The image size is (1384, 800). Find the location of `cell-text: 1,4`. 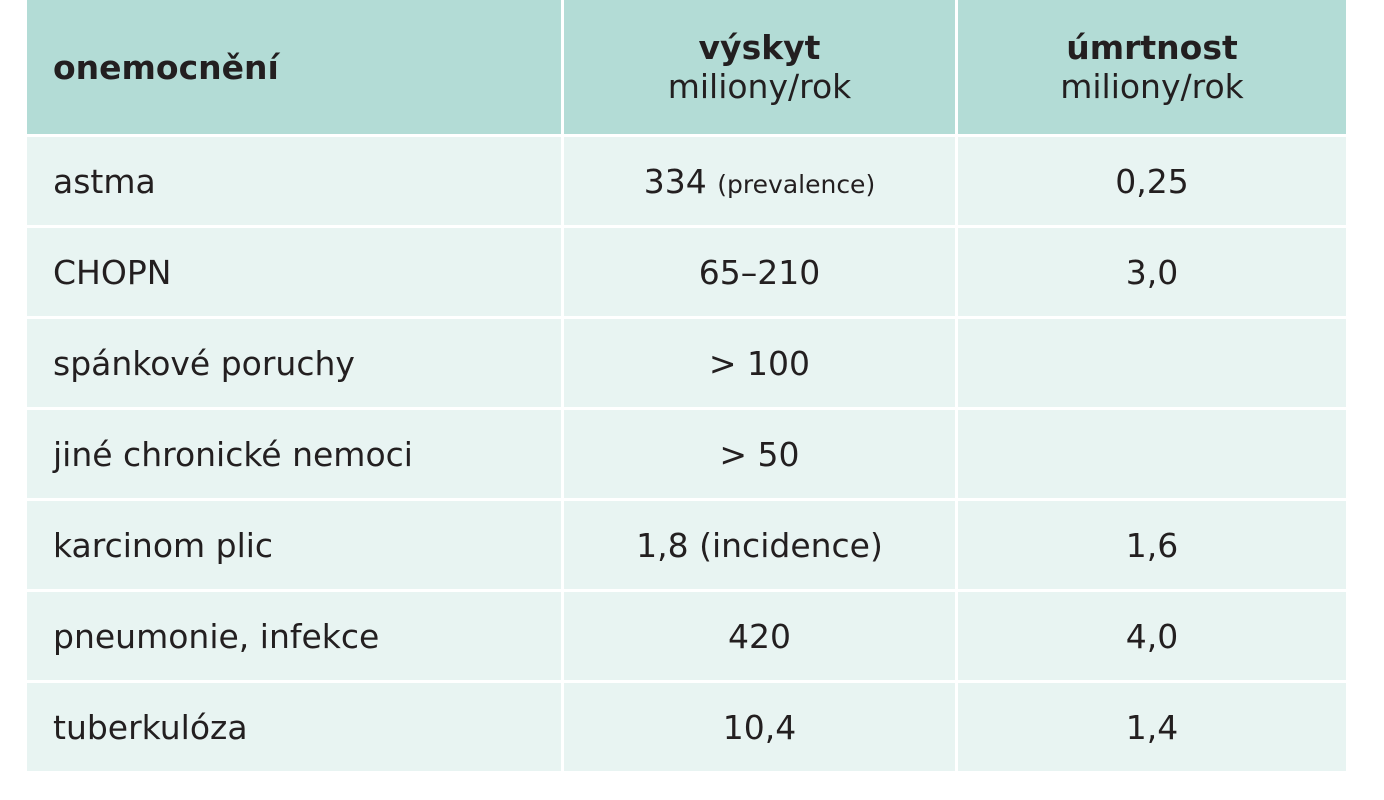

cell-text: 1,4 is located at coordinates (1152, 727).